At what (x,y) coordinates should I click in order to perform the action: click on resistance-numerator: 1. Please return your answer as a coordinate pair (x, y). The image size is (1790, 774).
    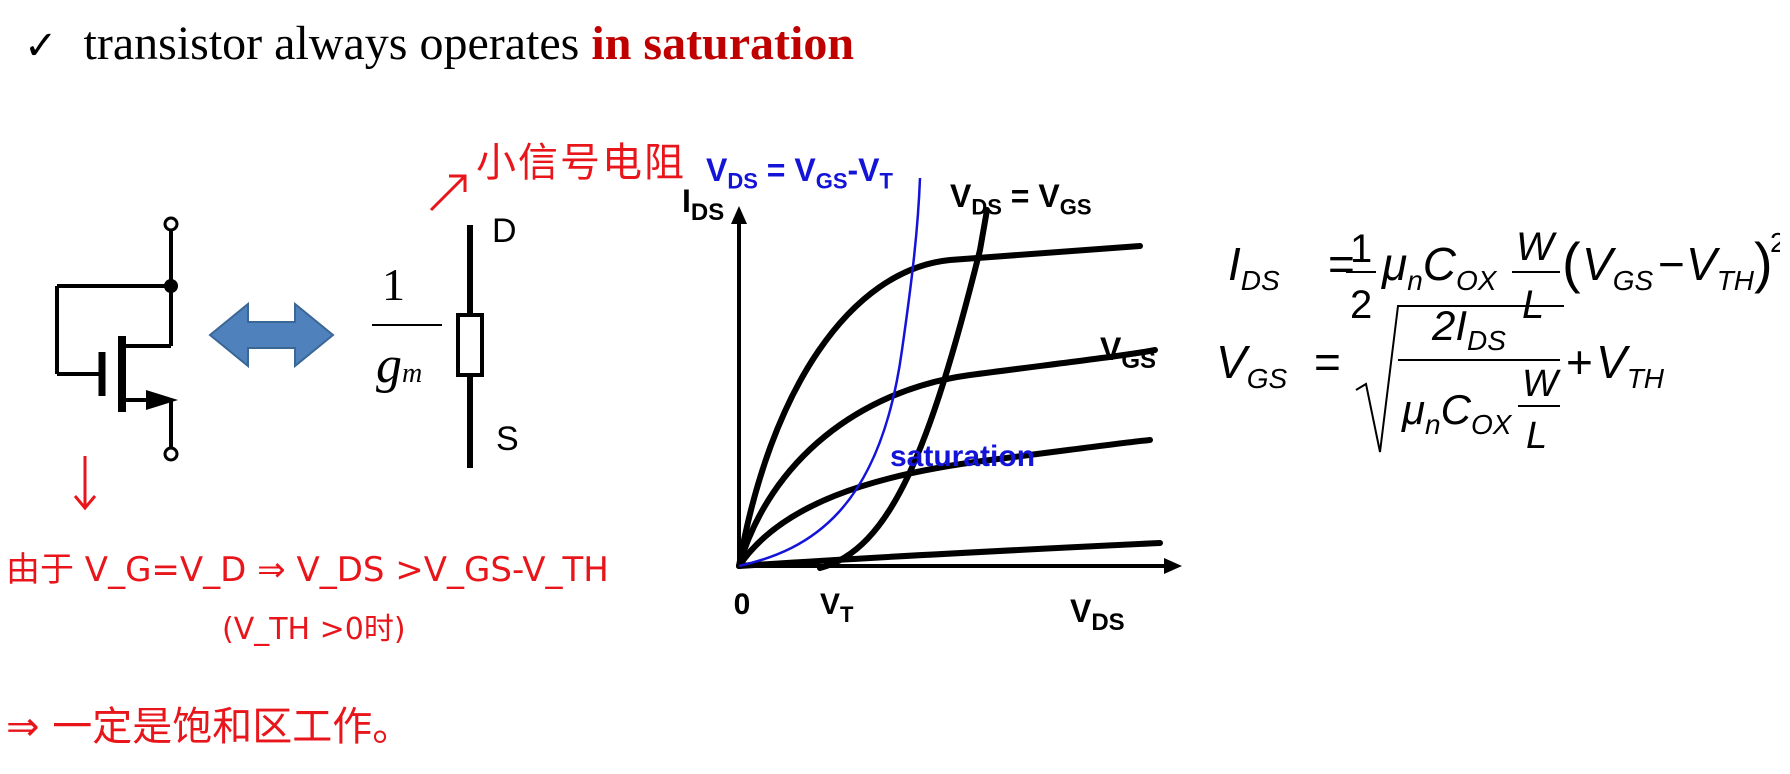
    Looking at the image, I should click on (393, 284).